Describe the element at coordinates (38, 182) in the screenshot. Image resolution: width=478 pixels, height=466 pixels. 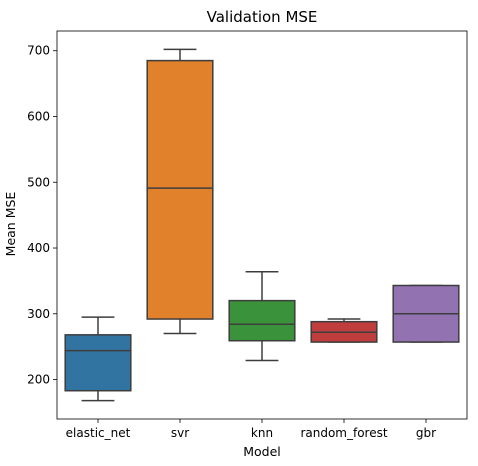
I see `y-tick-label: 500` at that location.